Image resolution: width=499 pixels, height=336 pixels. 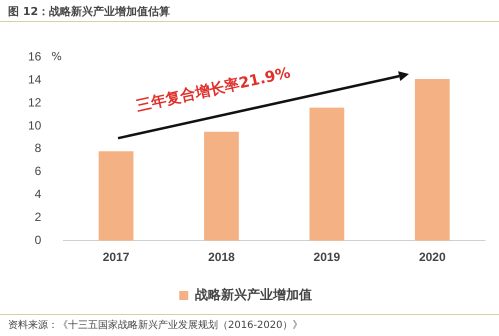 I want to click on x-tick-label: 2020, so click(x=432, y=257).